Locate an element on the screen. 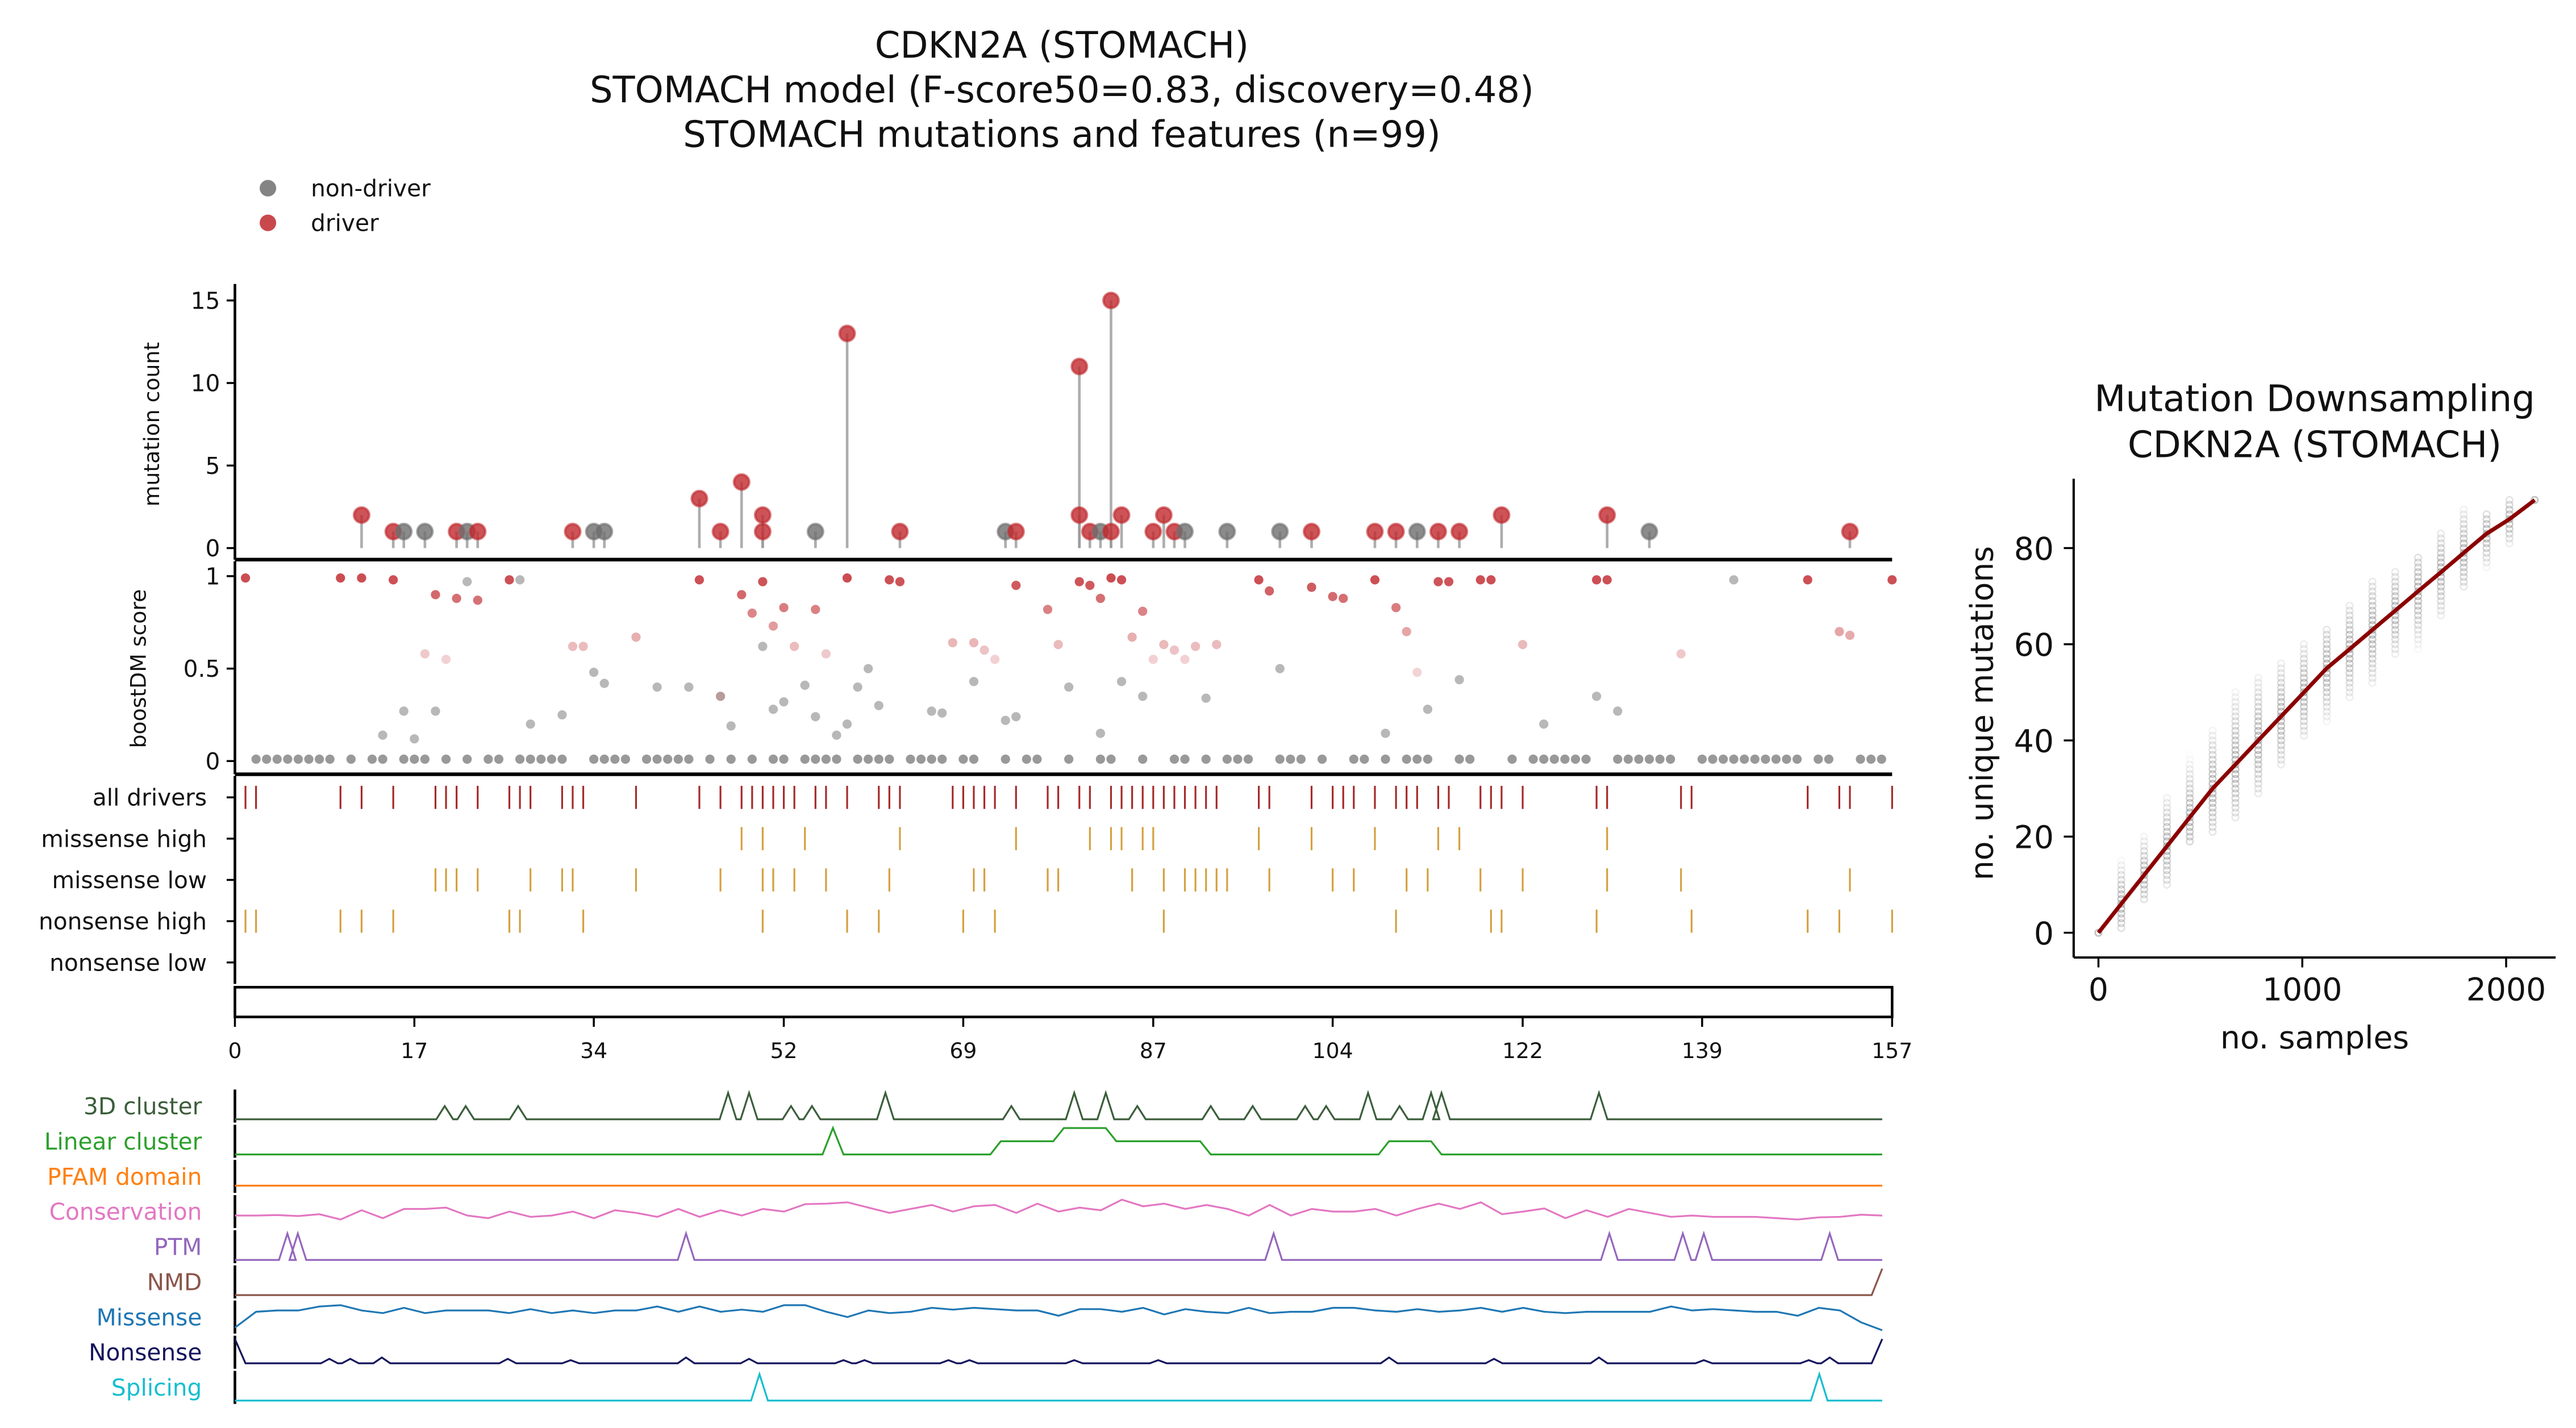  x-tick-label: 0 is located at coordinates (235, 1050).